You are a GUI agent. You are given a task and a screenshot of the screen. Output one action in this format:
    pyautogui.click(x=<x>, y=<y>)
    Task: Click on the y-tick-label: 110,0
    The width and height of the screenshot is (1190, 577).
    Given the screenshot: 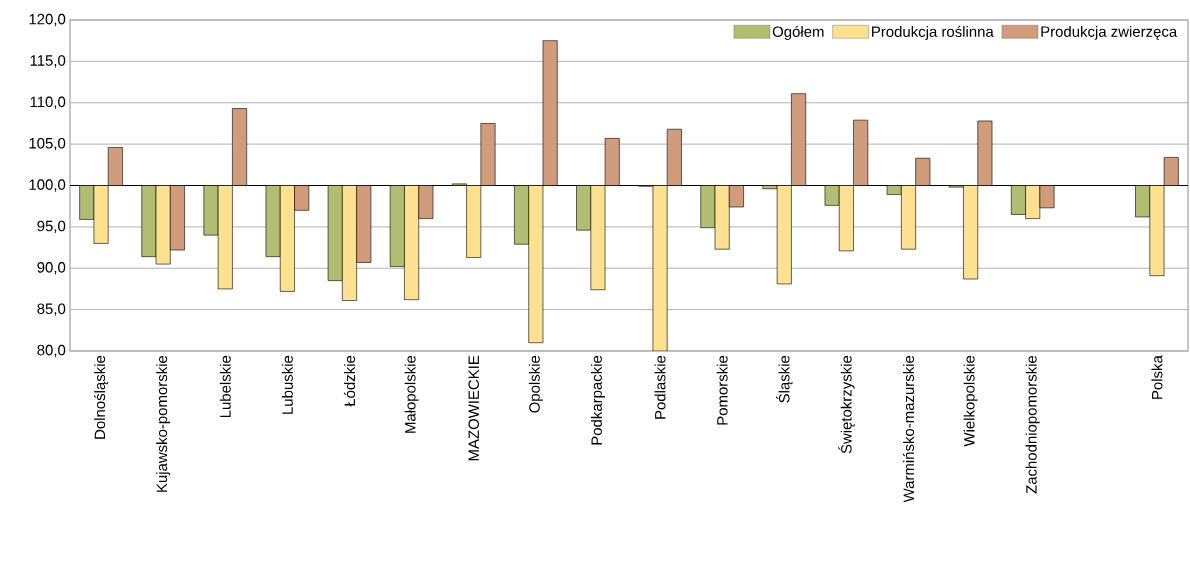 What is the action you would take?
    pyautogui.click(x=48, y=102)
    